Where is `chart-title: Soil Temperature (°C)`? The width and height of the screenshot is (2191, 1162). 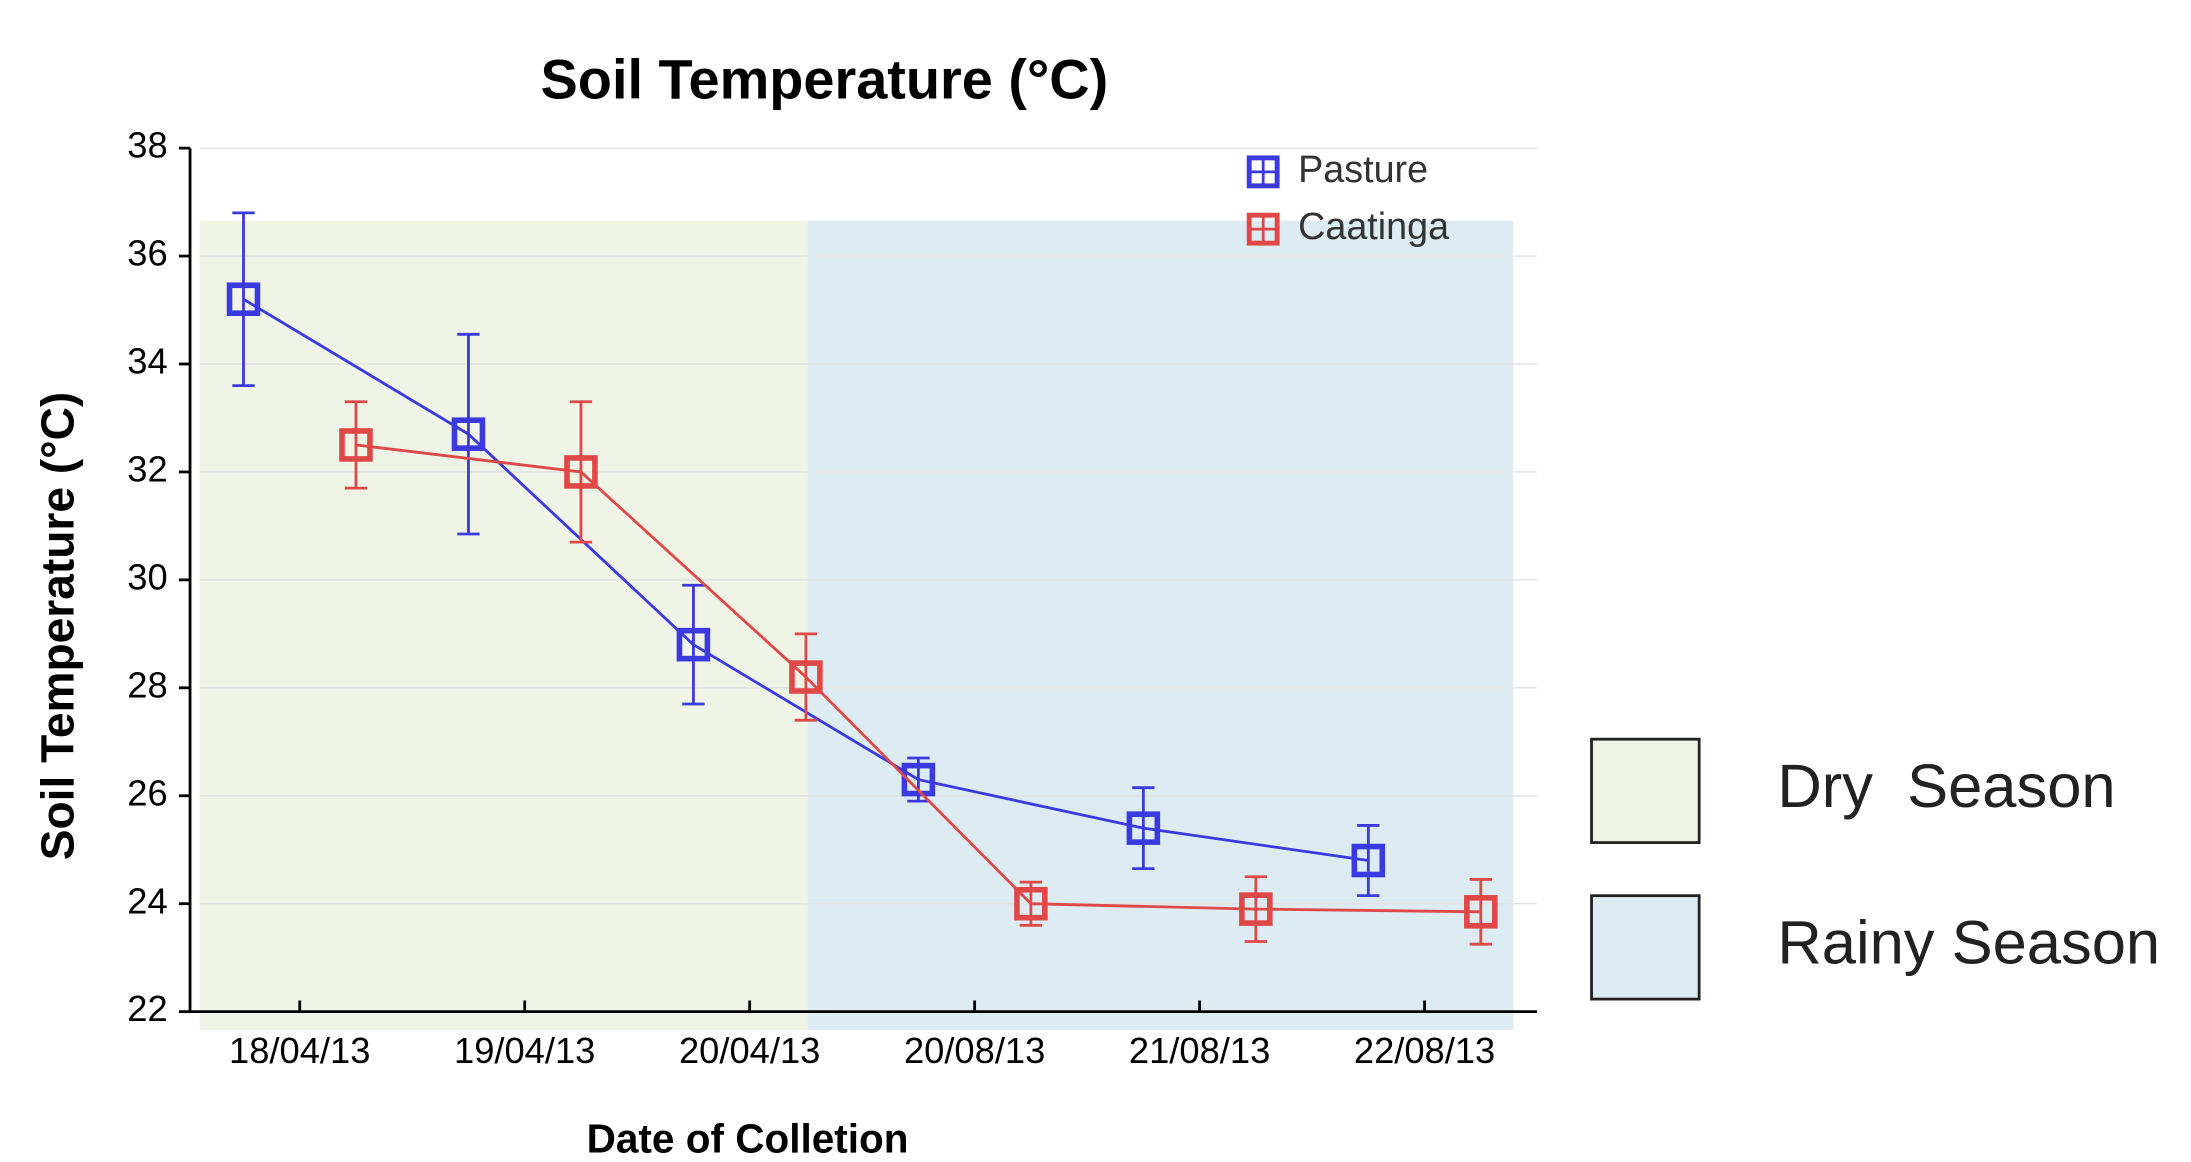
chart-title: Soil Temperature (°C) is located at coordinates (825, 79).